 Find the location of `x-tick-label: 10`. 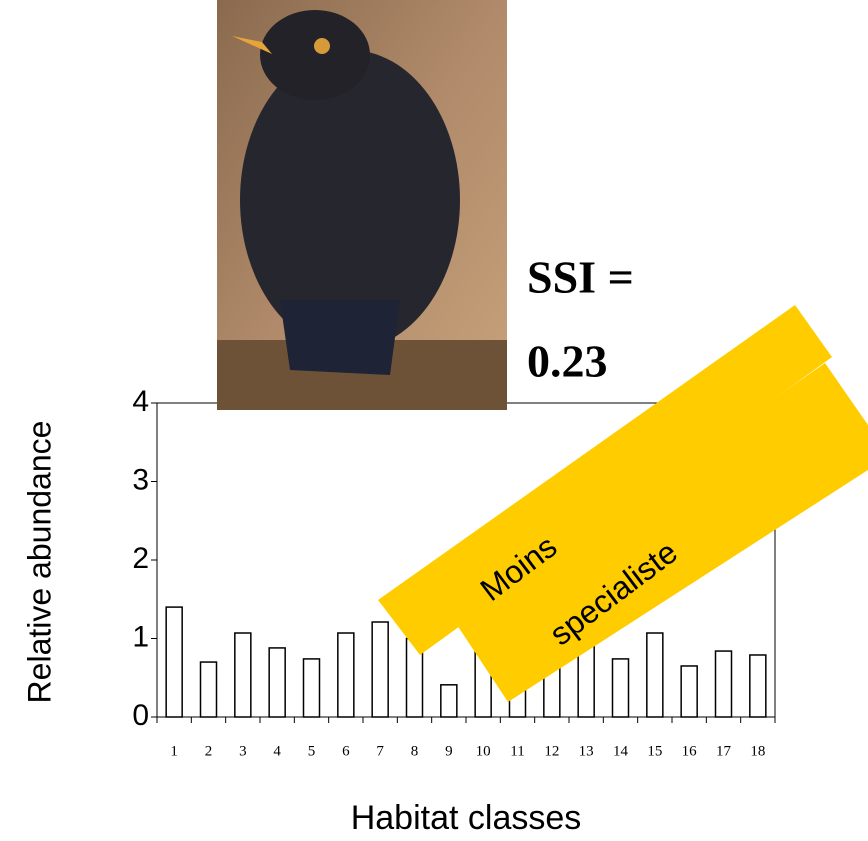

x-tick-label: 10 is located at coordinates (483, 751).